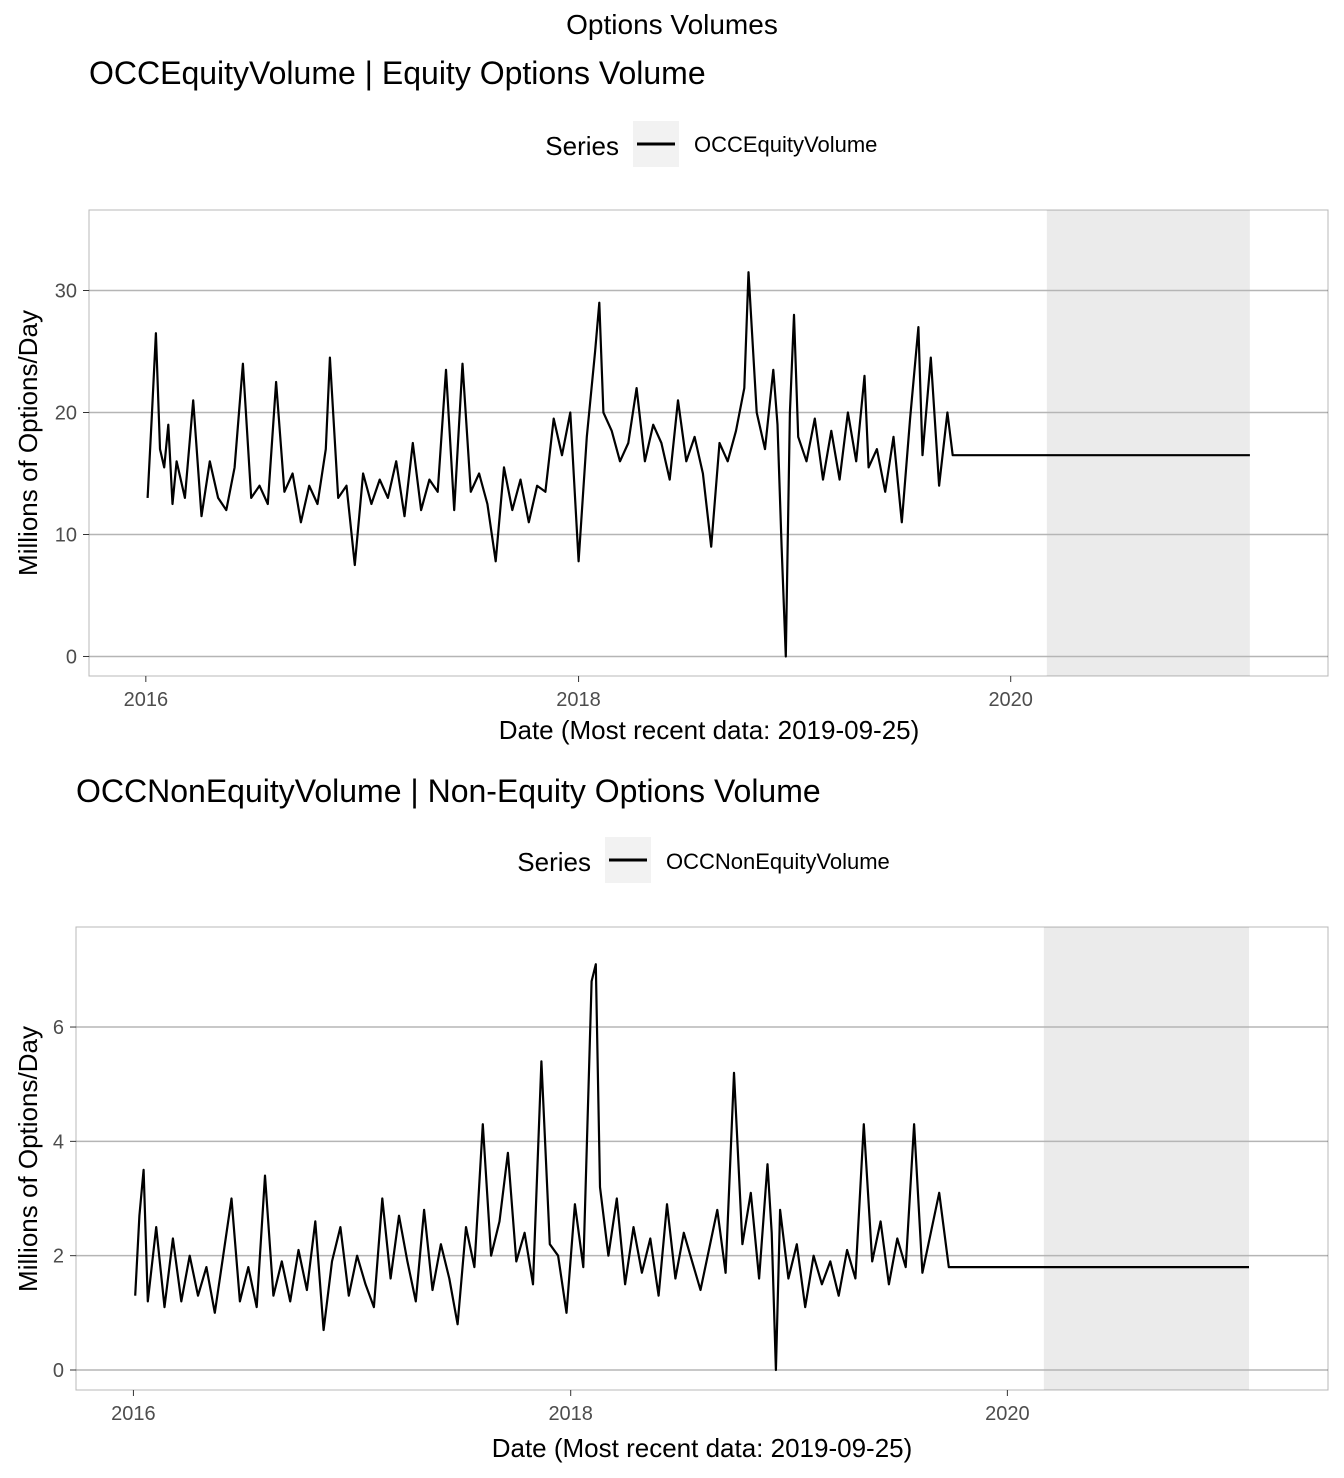 The height and width of the screenshot is (1478, 1344). I want to click on legend-label: OCCEquityVolume, so click(785, 144).